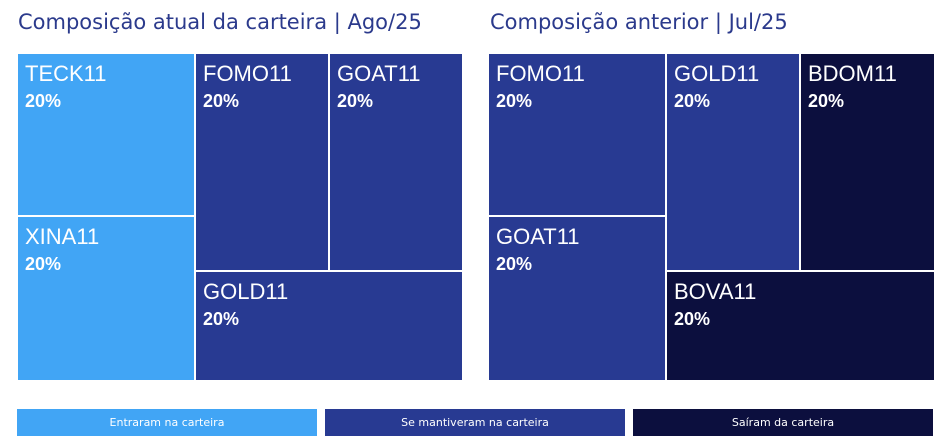 This screenshot has width=944, height=444. I want to click on ticker-label: BOVA11, so click(715, 291).